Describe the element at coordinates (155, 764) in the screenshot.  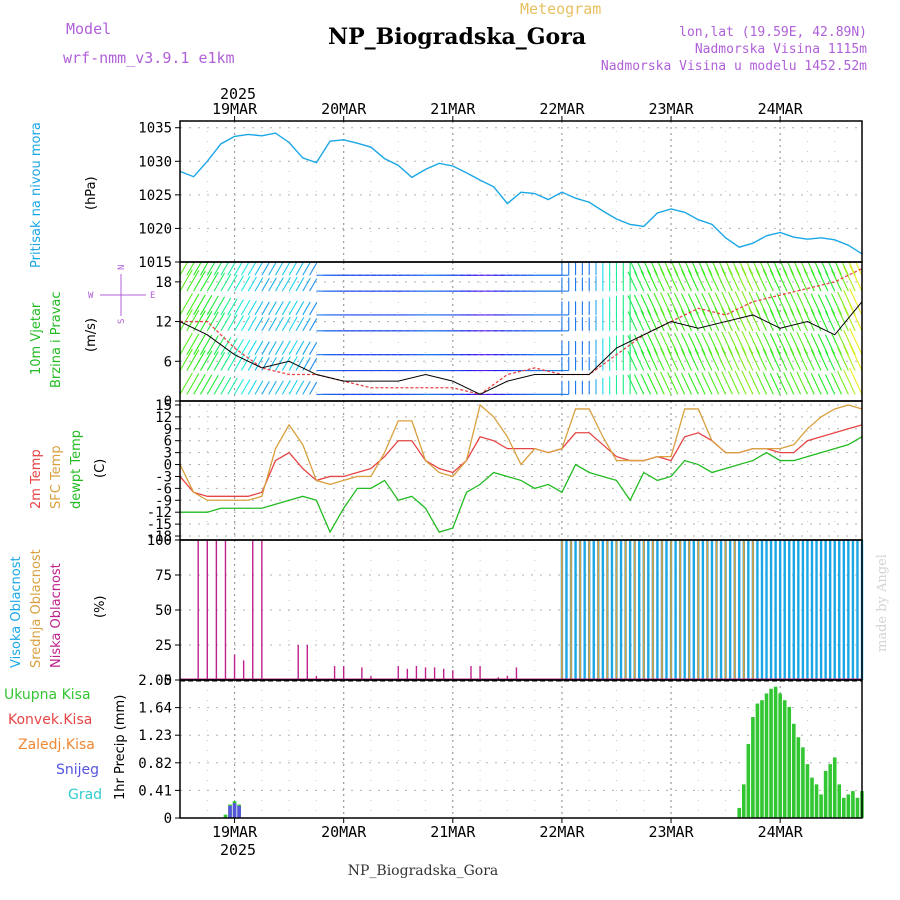
I see `y-tick-label: 0.82` at that location.